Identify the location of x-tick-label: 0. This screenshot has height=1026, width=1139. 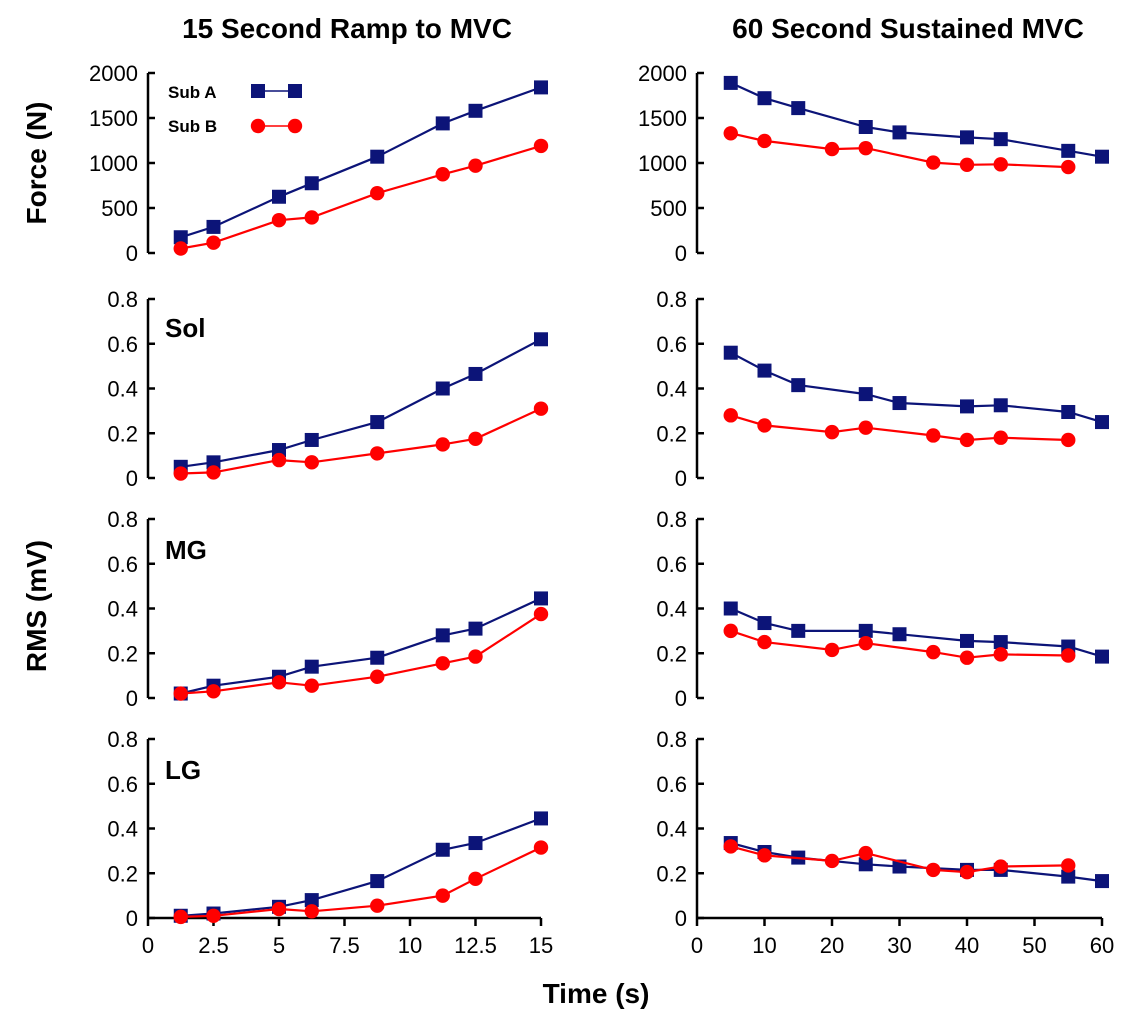
(697, 945).